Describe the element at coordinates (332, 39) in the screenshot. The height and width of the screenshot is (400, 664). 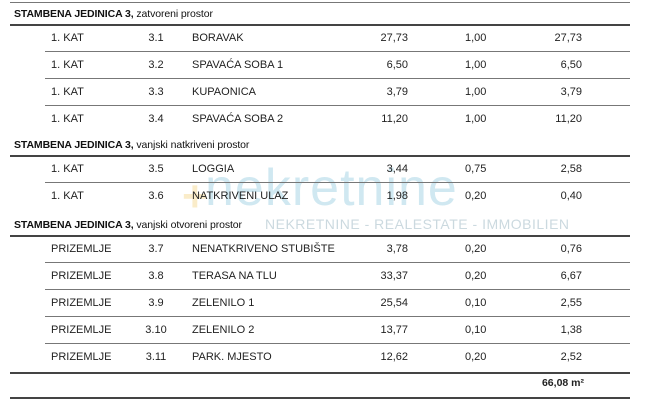
I see `table-row: 1. KAT 3.1 BORAVAK 27,73 1,00 27,73` at that location.